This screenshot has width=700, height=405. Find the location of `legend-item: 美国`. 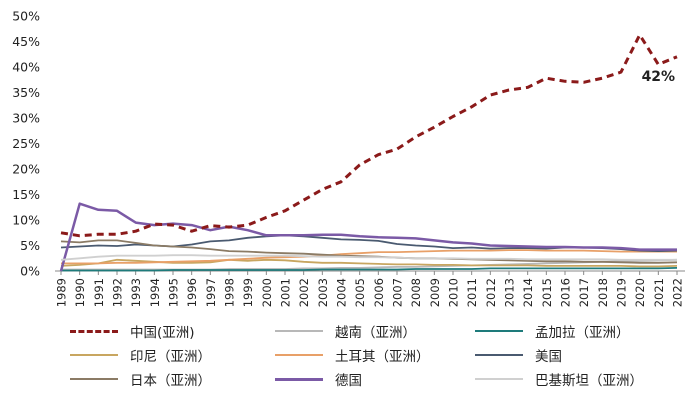

legend-item: 美国 is located at coordinates (577, 355).